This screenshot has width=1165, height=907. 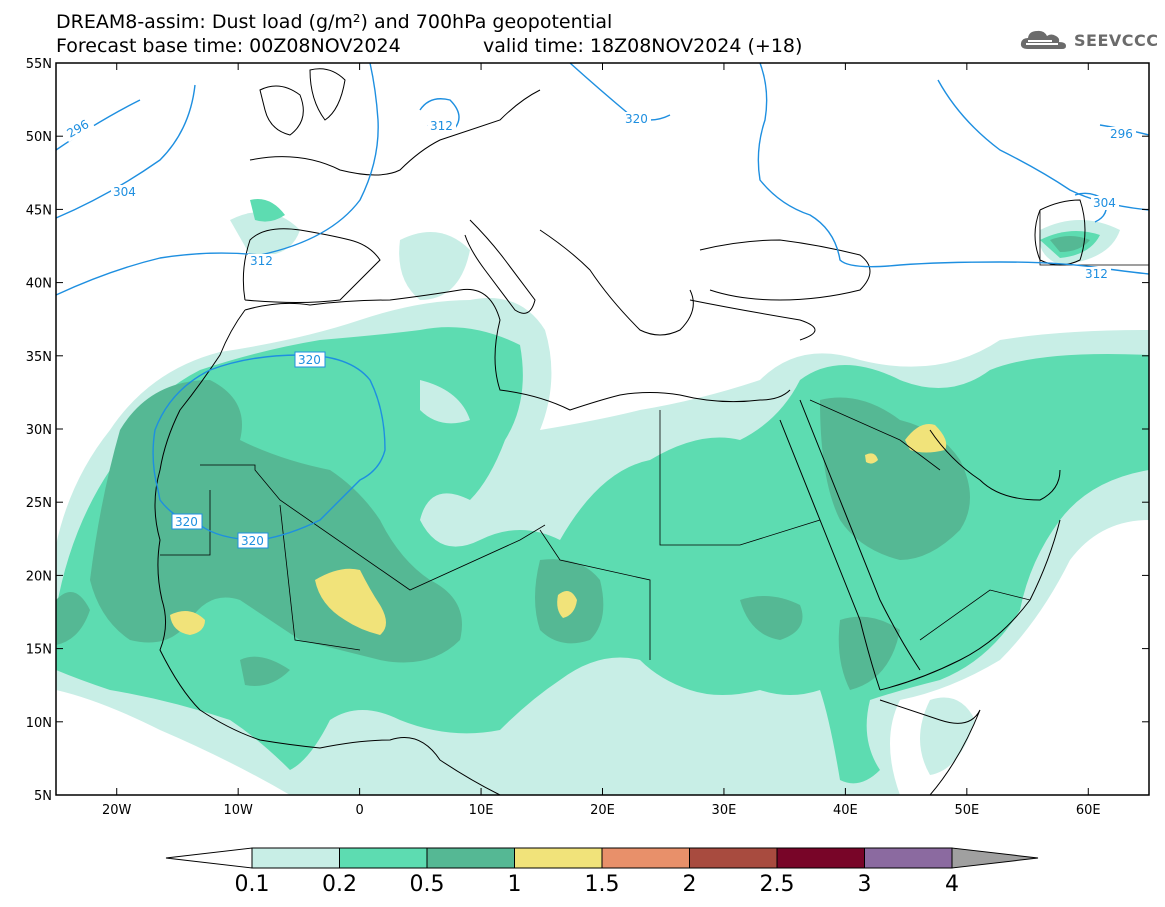 What do you see at coordinates (966, 810) in the screenshot?
I see `x-tick-label: 50E` at bounding box center [966, 810].